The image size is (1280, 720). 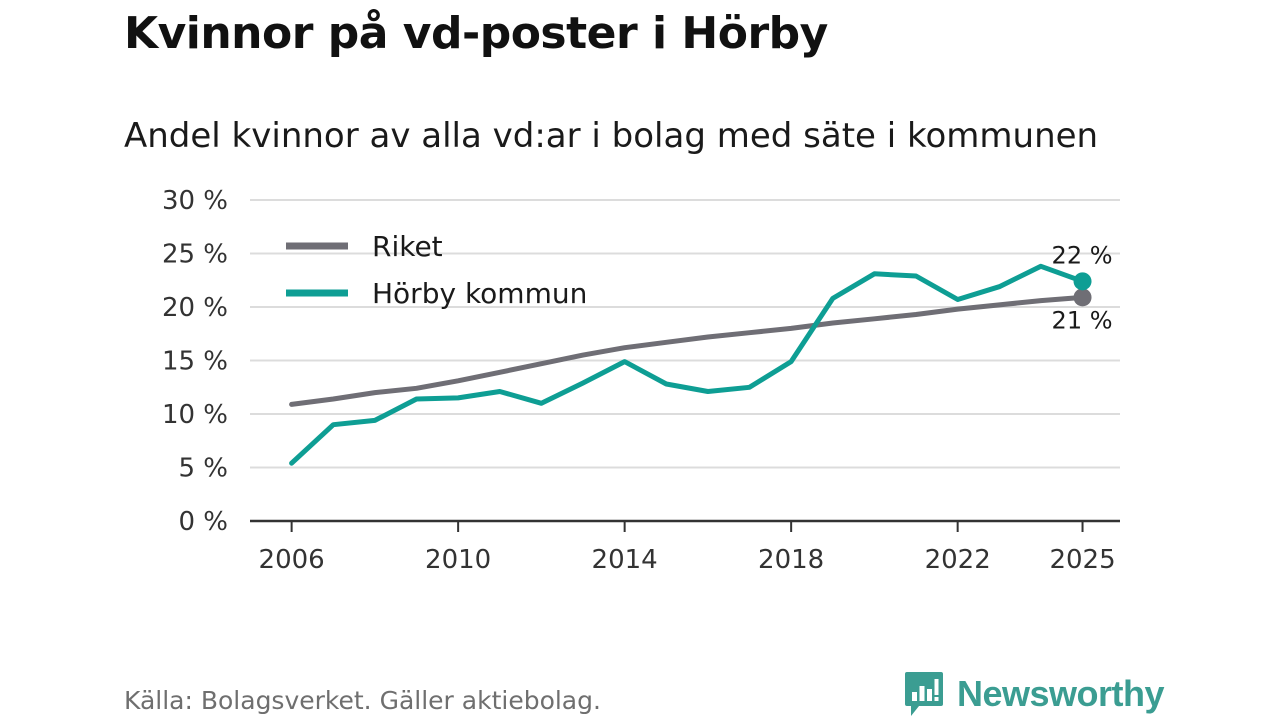 I want to click on y-tick-label: 25 %, so click(x=195, y=255).